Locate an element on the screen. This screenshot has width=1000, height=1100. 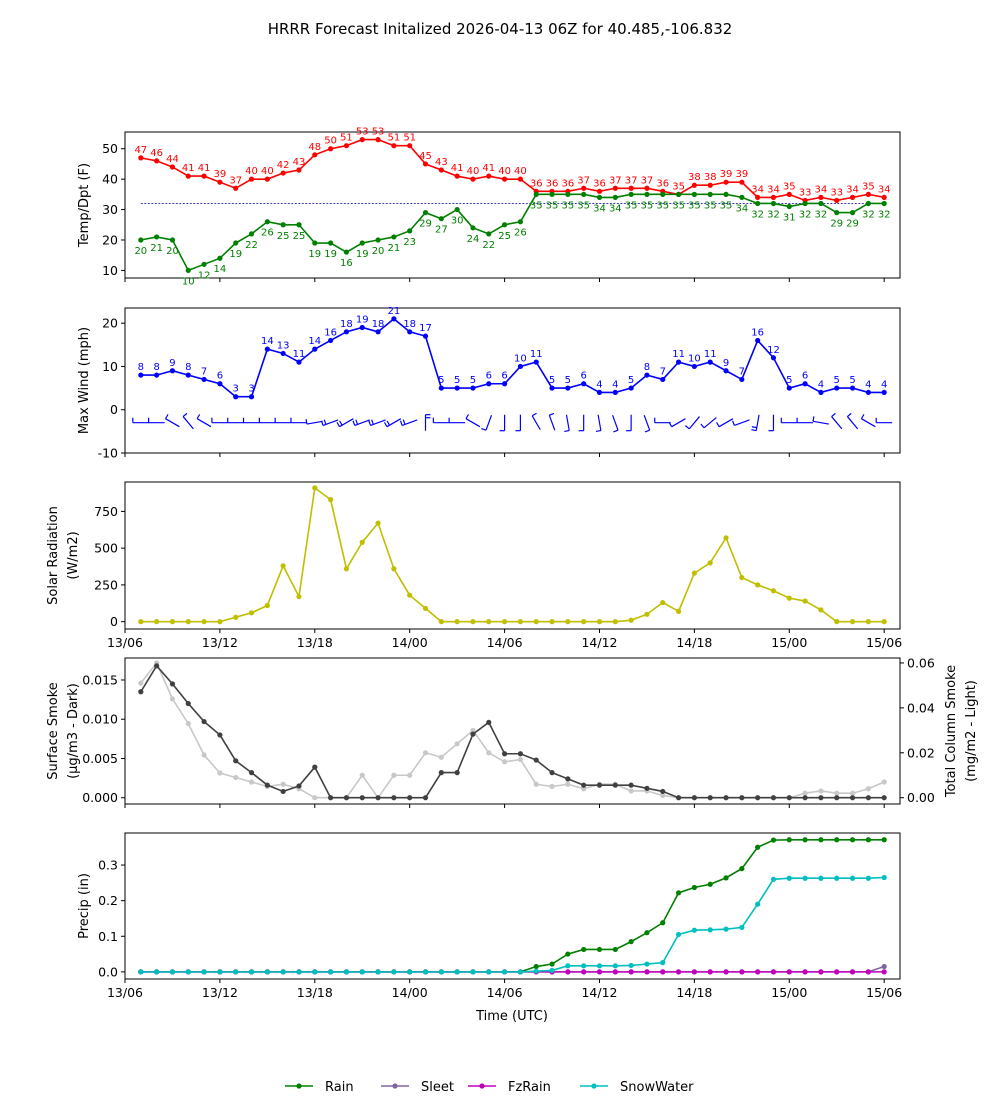
data-label: 30 is located at coordinates (457, 221).